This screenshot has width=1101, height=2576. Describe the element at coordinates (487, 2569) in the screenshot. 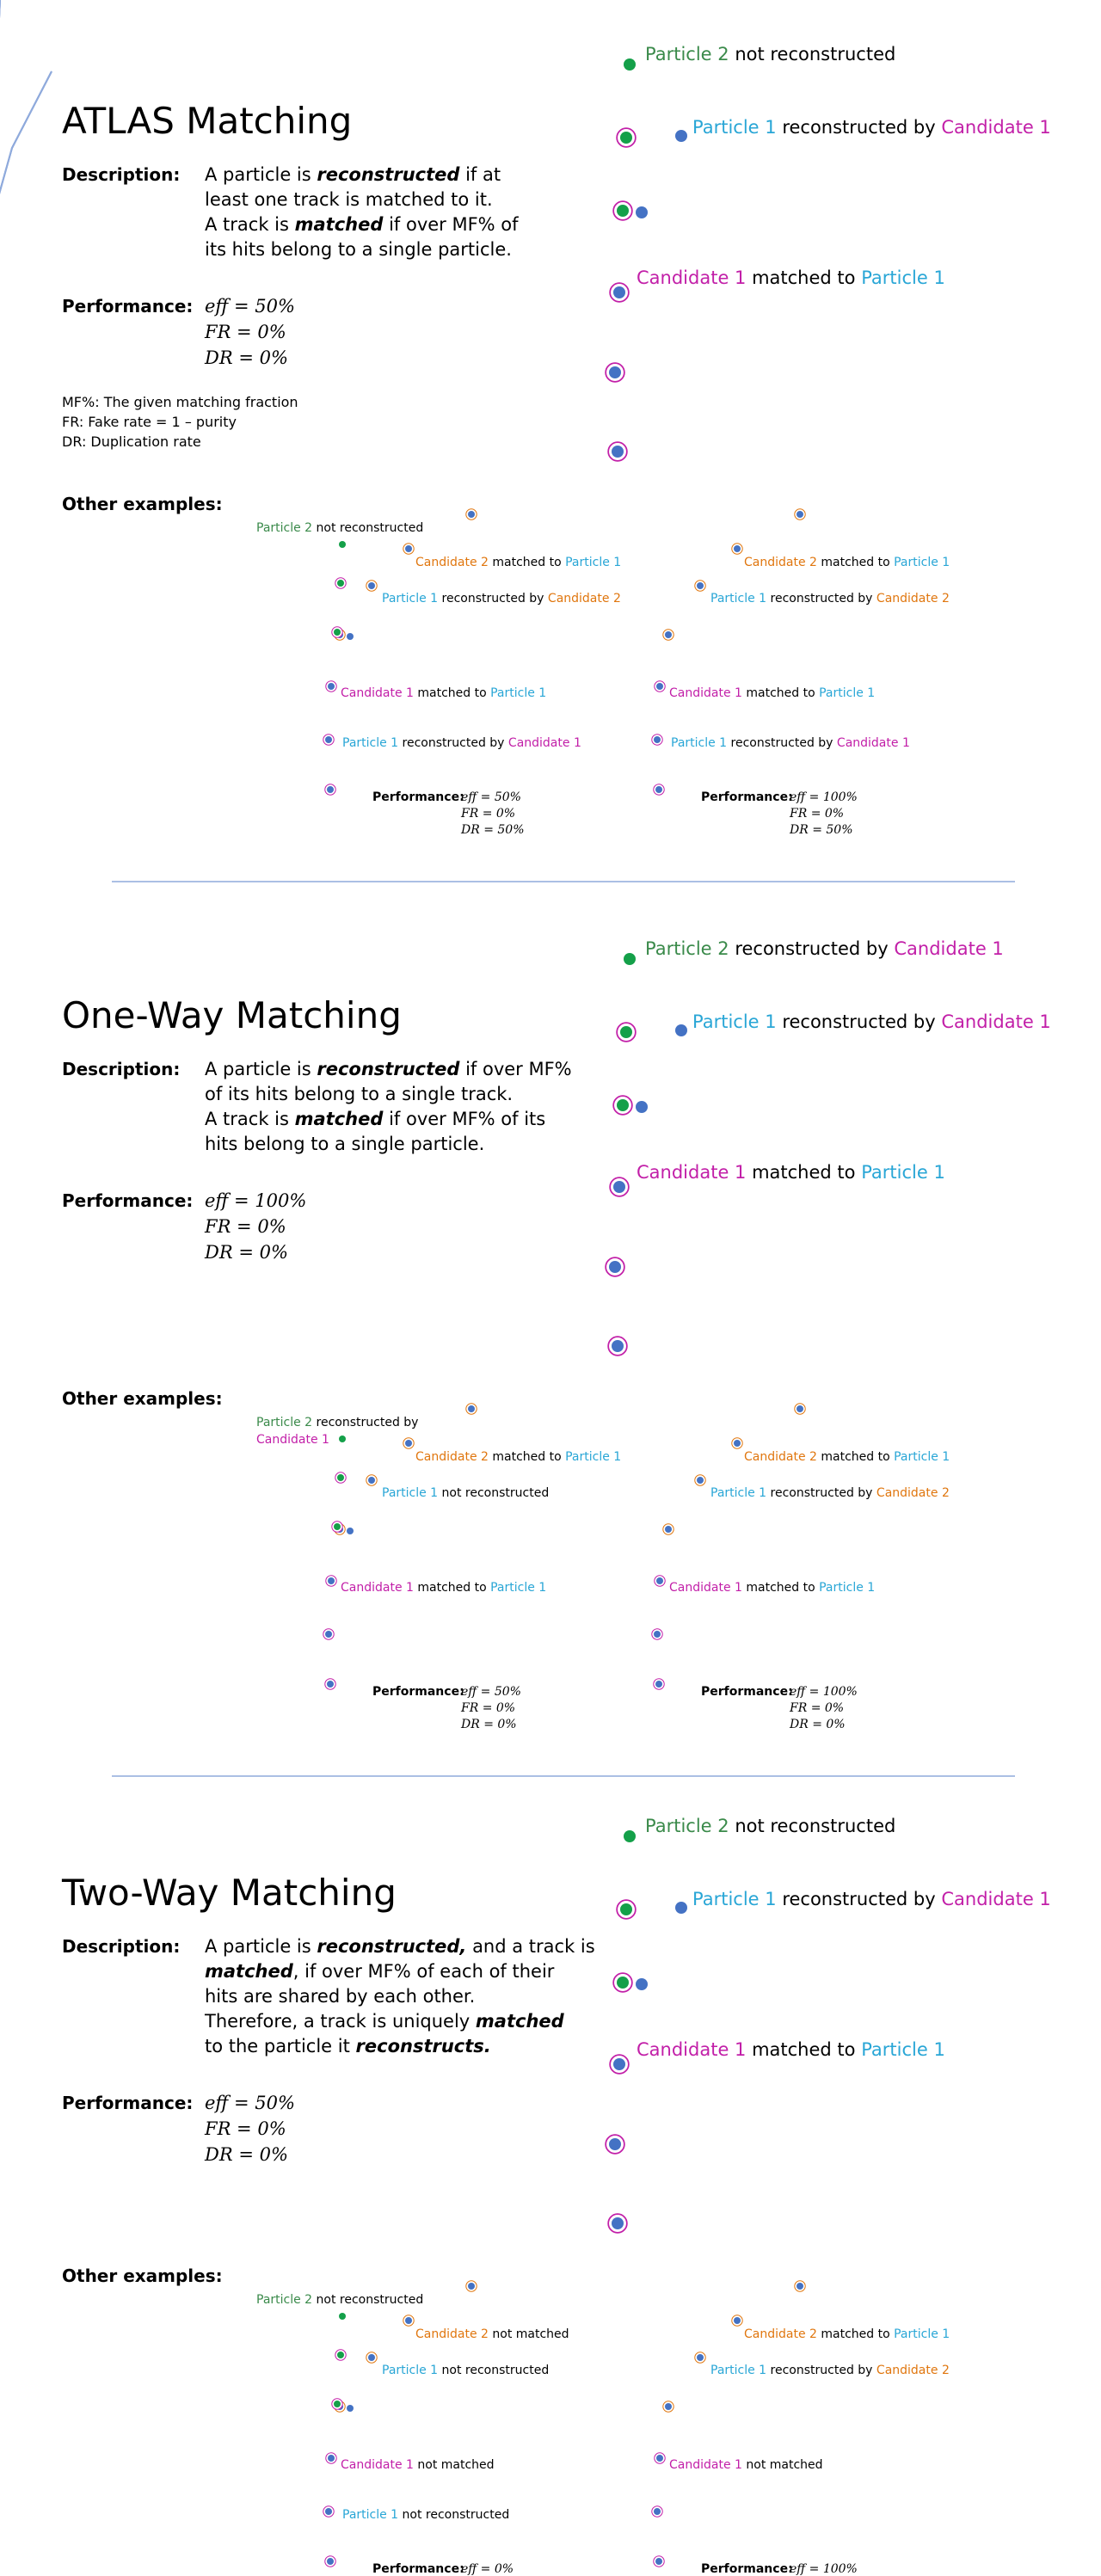

I see `example-performance-metric-line: eff = 0%` at that location.